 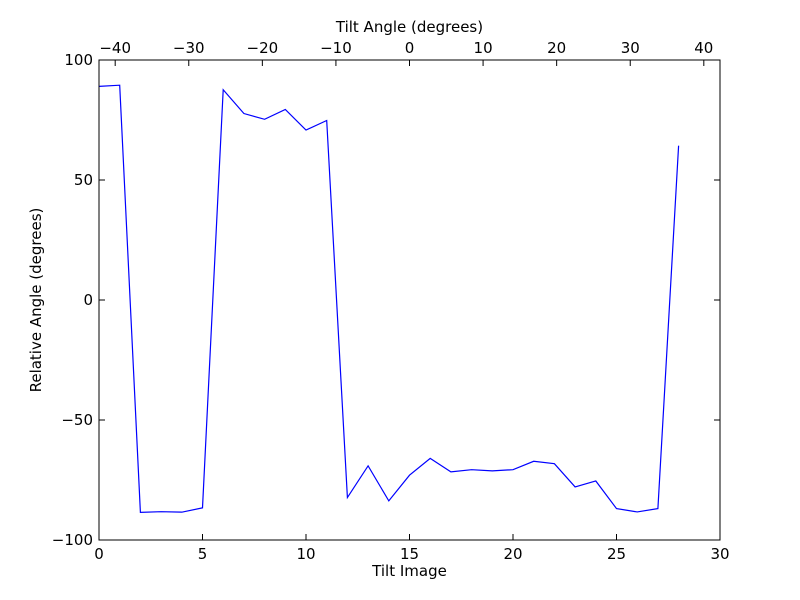 What do you see at coordinates (616, 554) in the screenshot?
I see `x-tick-label: 25` at bounding box center [616, 554].